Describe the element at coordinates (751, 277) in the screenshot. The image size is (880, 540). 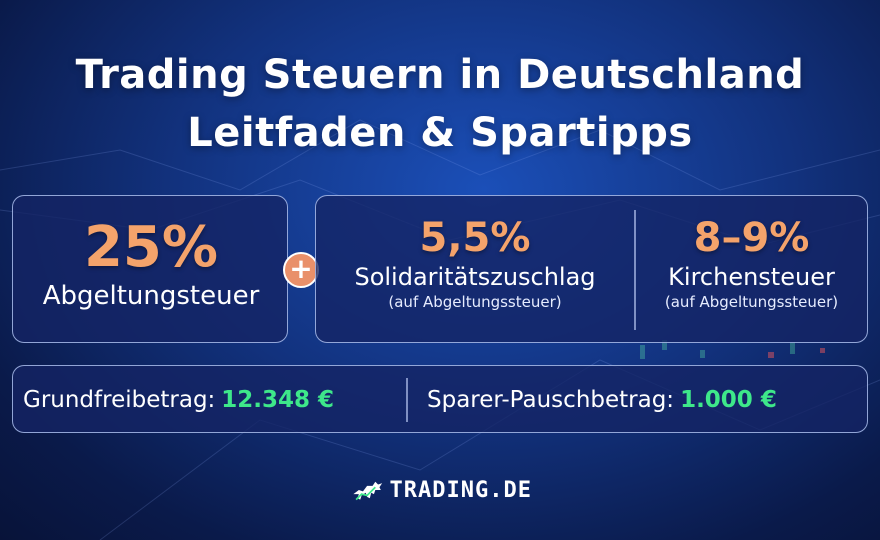
I see `church-tax-label: Kirchensteuer` at that location.